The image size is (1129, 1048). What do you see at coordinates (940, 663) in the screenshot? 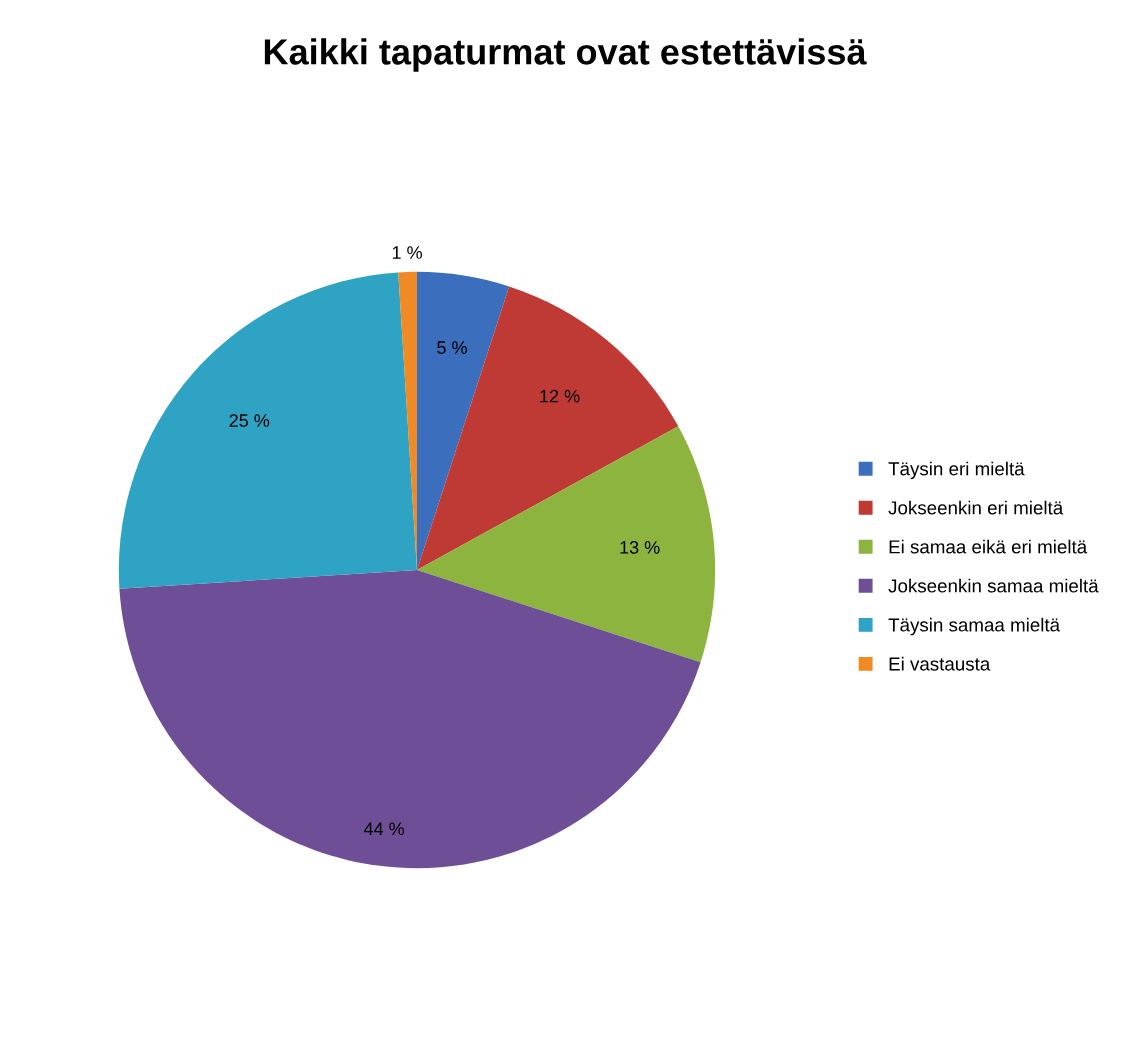
I see `legend-label: Ei vastausta` at bounding box center [940, 663].